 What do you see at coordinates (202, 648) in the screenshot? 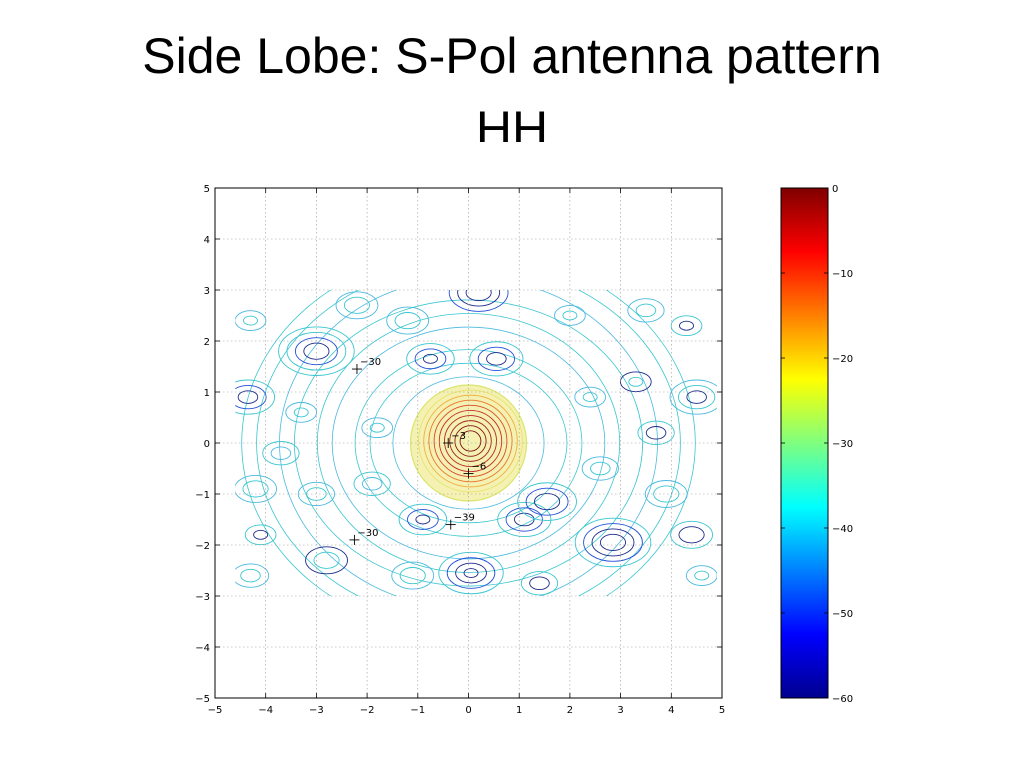
I see `y-tick-label: −4` at bounding box center [202, 648].